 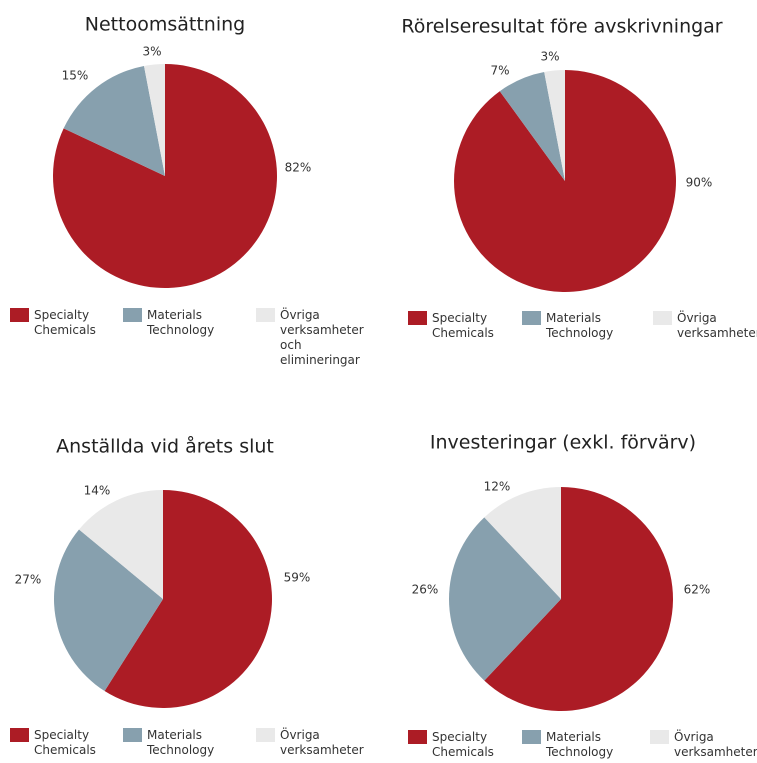 I want to click on value-label: 82%, so click(x=298, y=168).